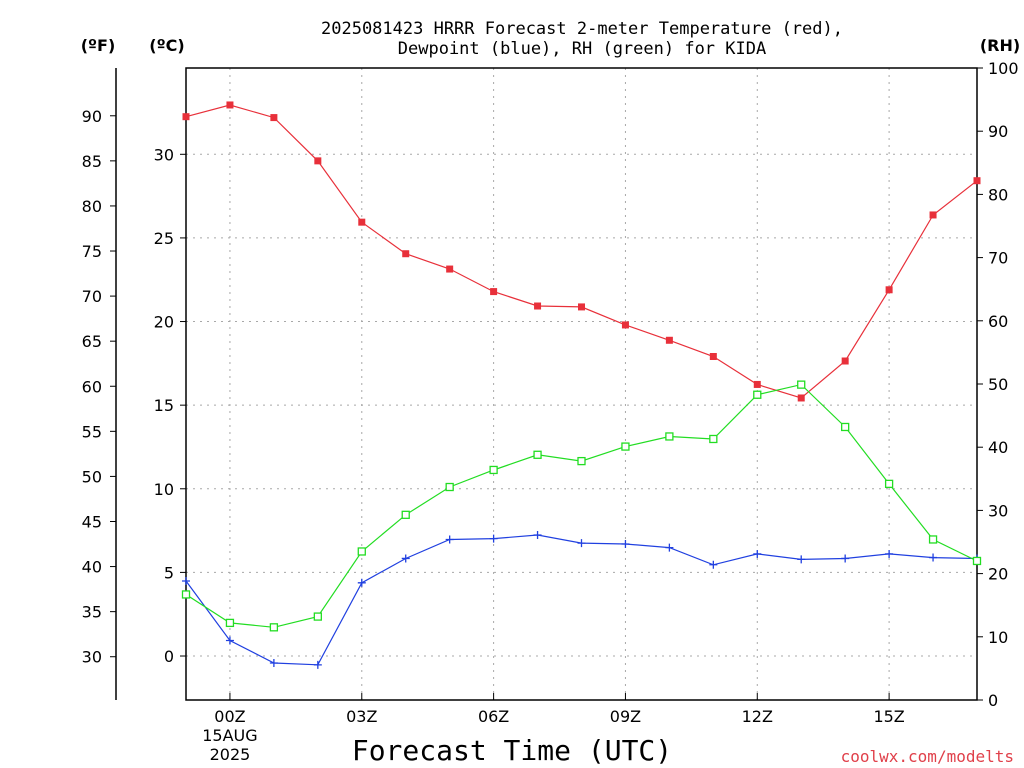 This screenshot has width=1024, height=768. Describe the element at coordinates (757, 716) in the screenshot. I see `x-tick-label: 12Z` at that location.